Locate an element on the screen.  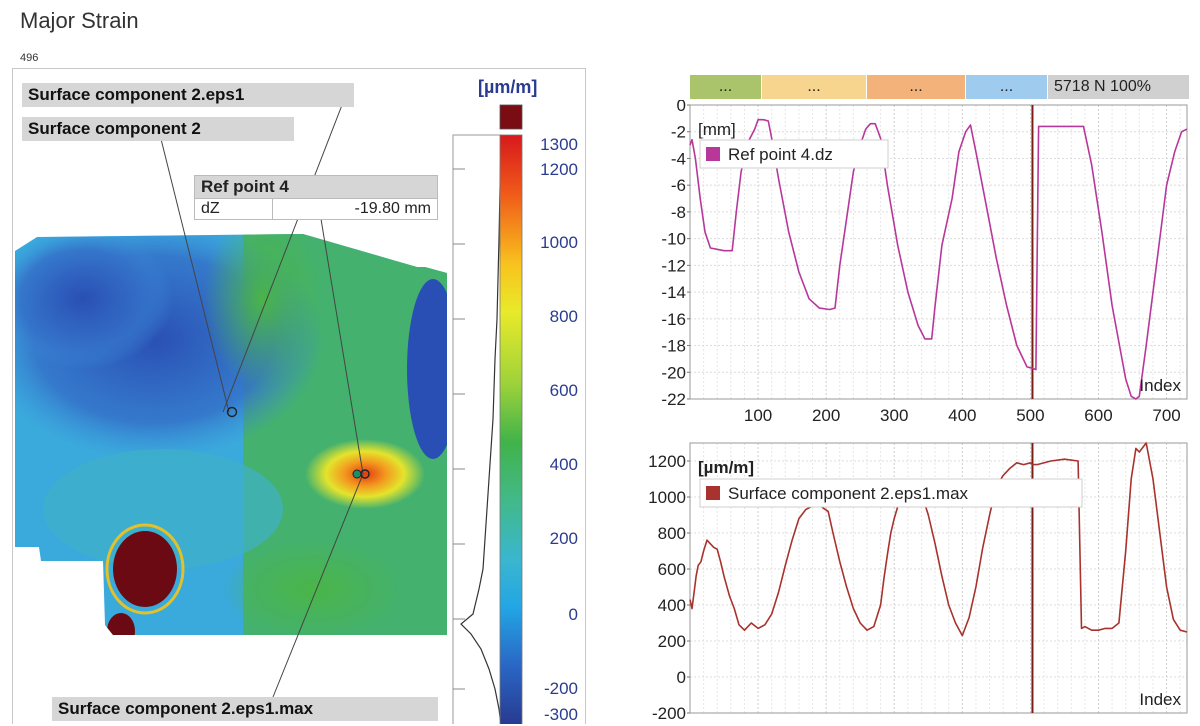
frame-number: 496 is located at coordinates (29, 58).